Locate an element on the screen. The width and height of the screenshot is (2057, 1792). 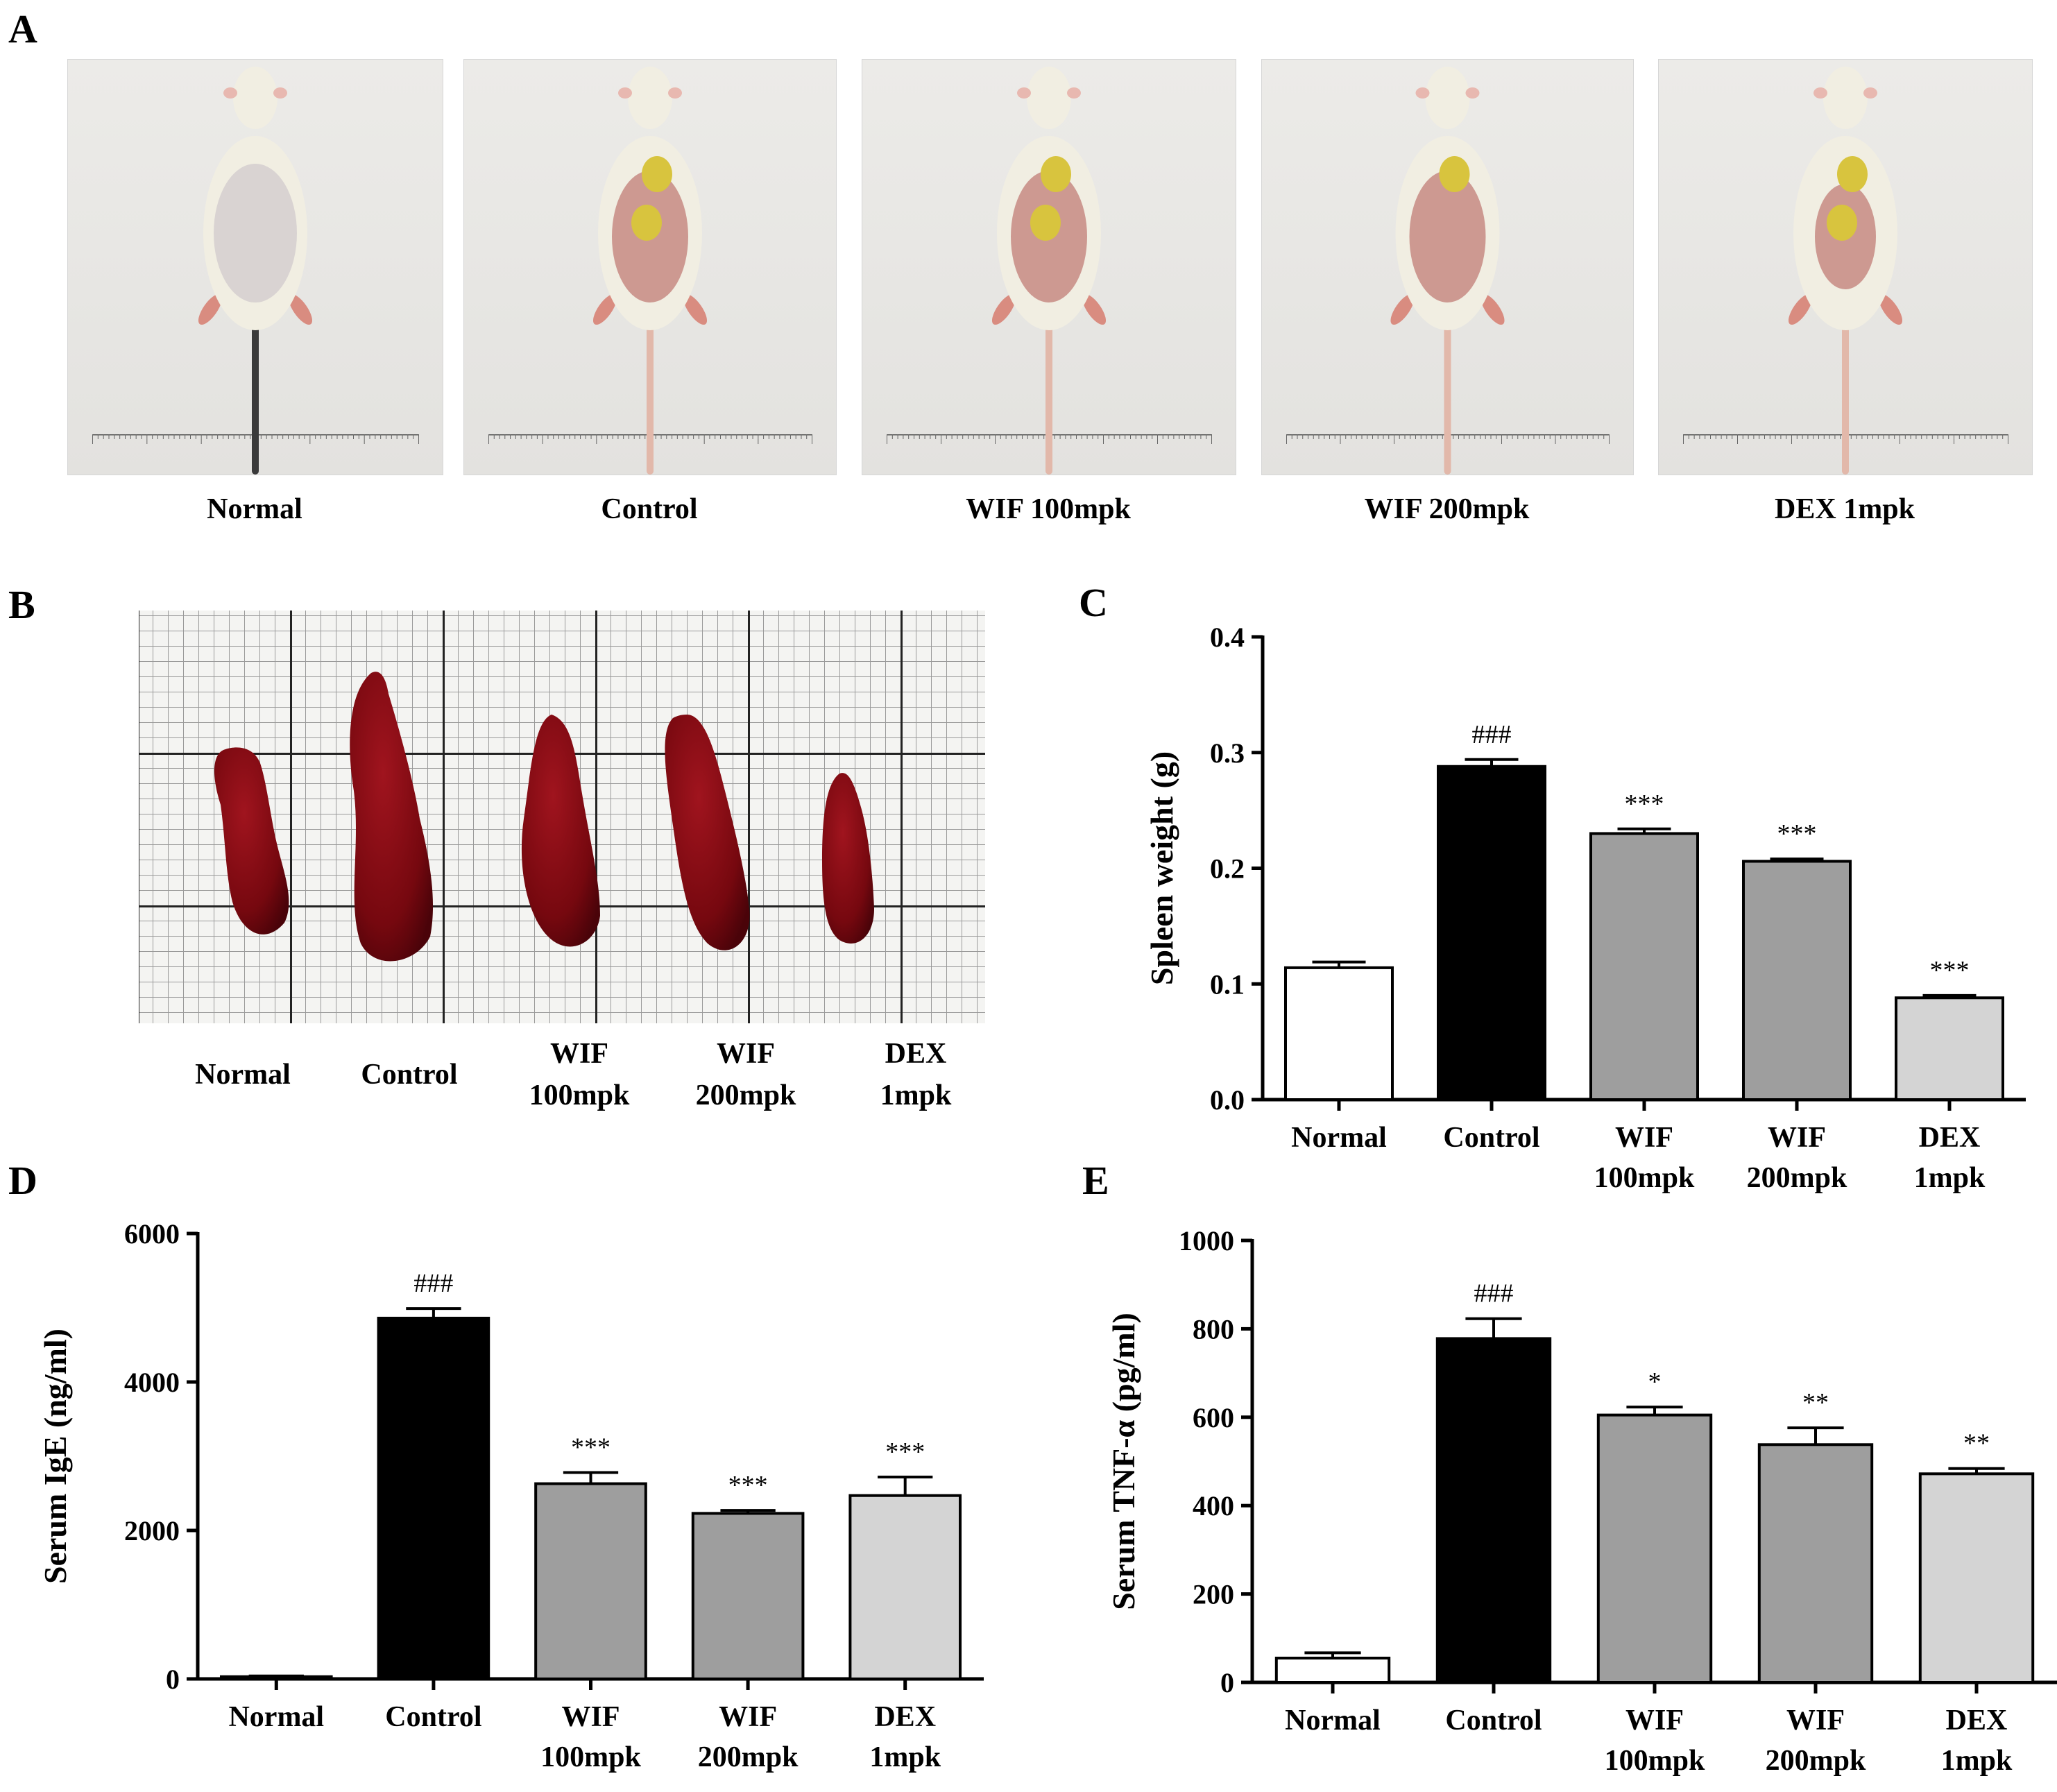
group-label-control: Control is located at coordinates (649, 509).